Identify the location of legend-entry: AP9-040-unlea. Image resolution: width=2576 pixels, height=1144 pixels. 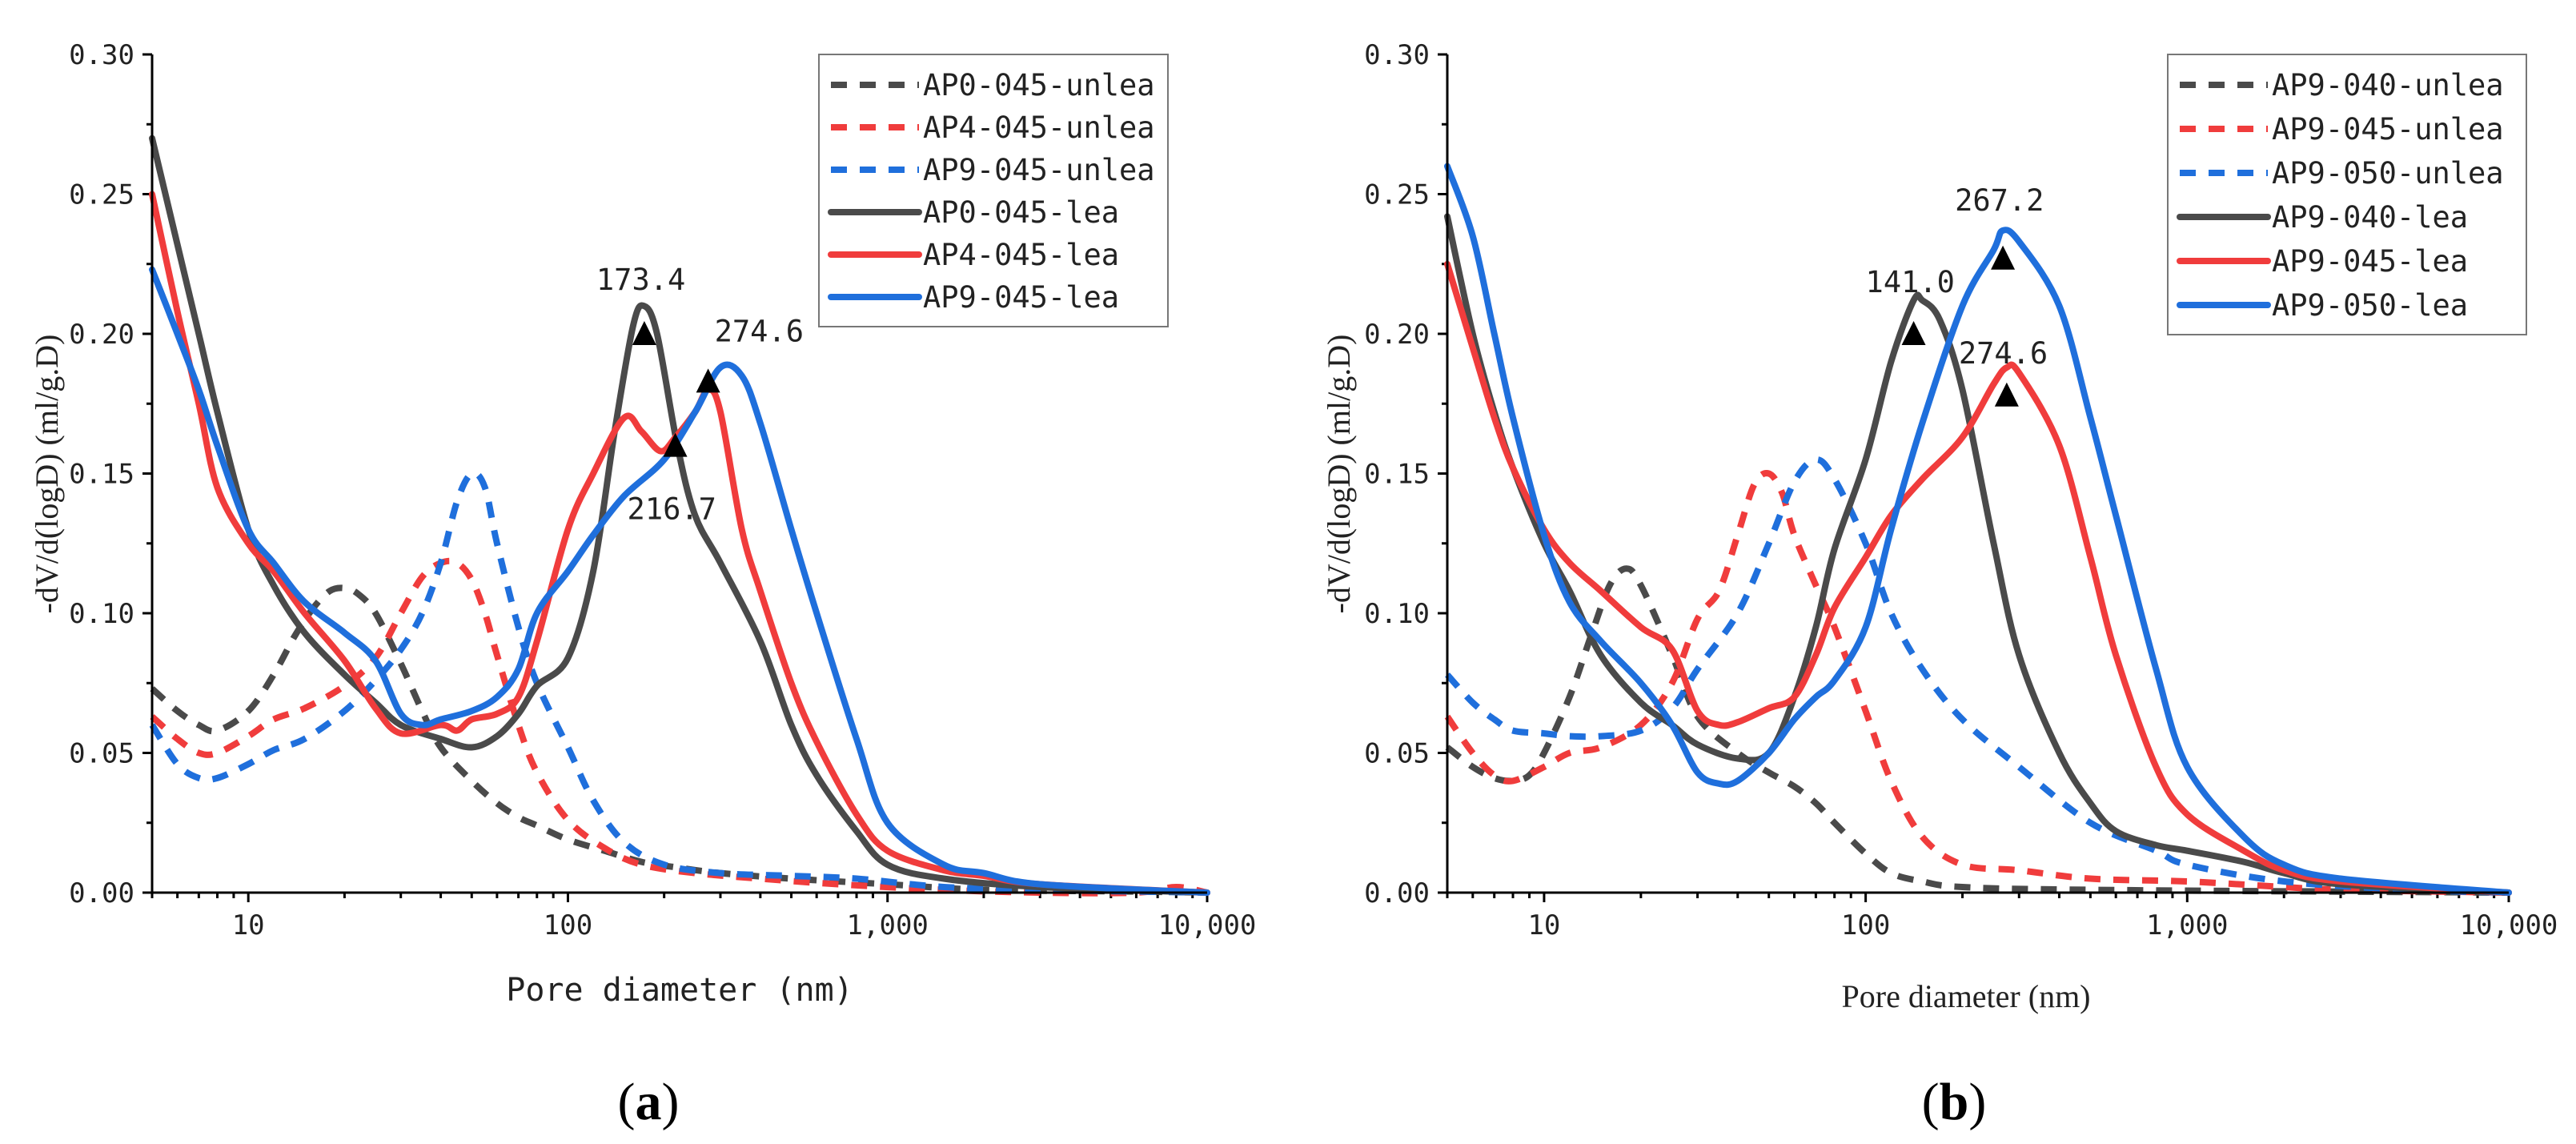
(2388, 85).